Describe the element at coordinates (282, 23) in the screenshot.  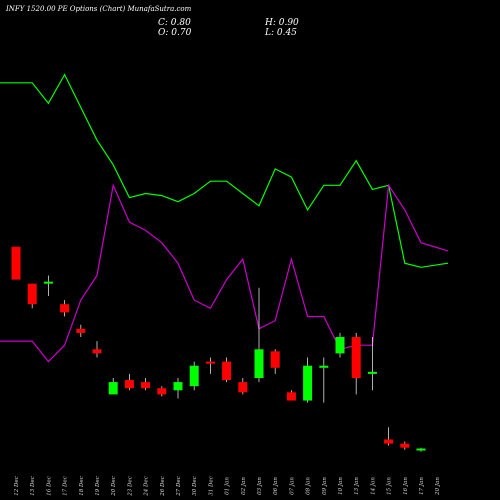
I see `high-value: H: 0.90` at that location.